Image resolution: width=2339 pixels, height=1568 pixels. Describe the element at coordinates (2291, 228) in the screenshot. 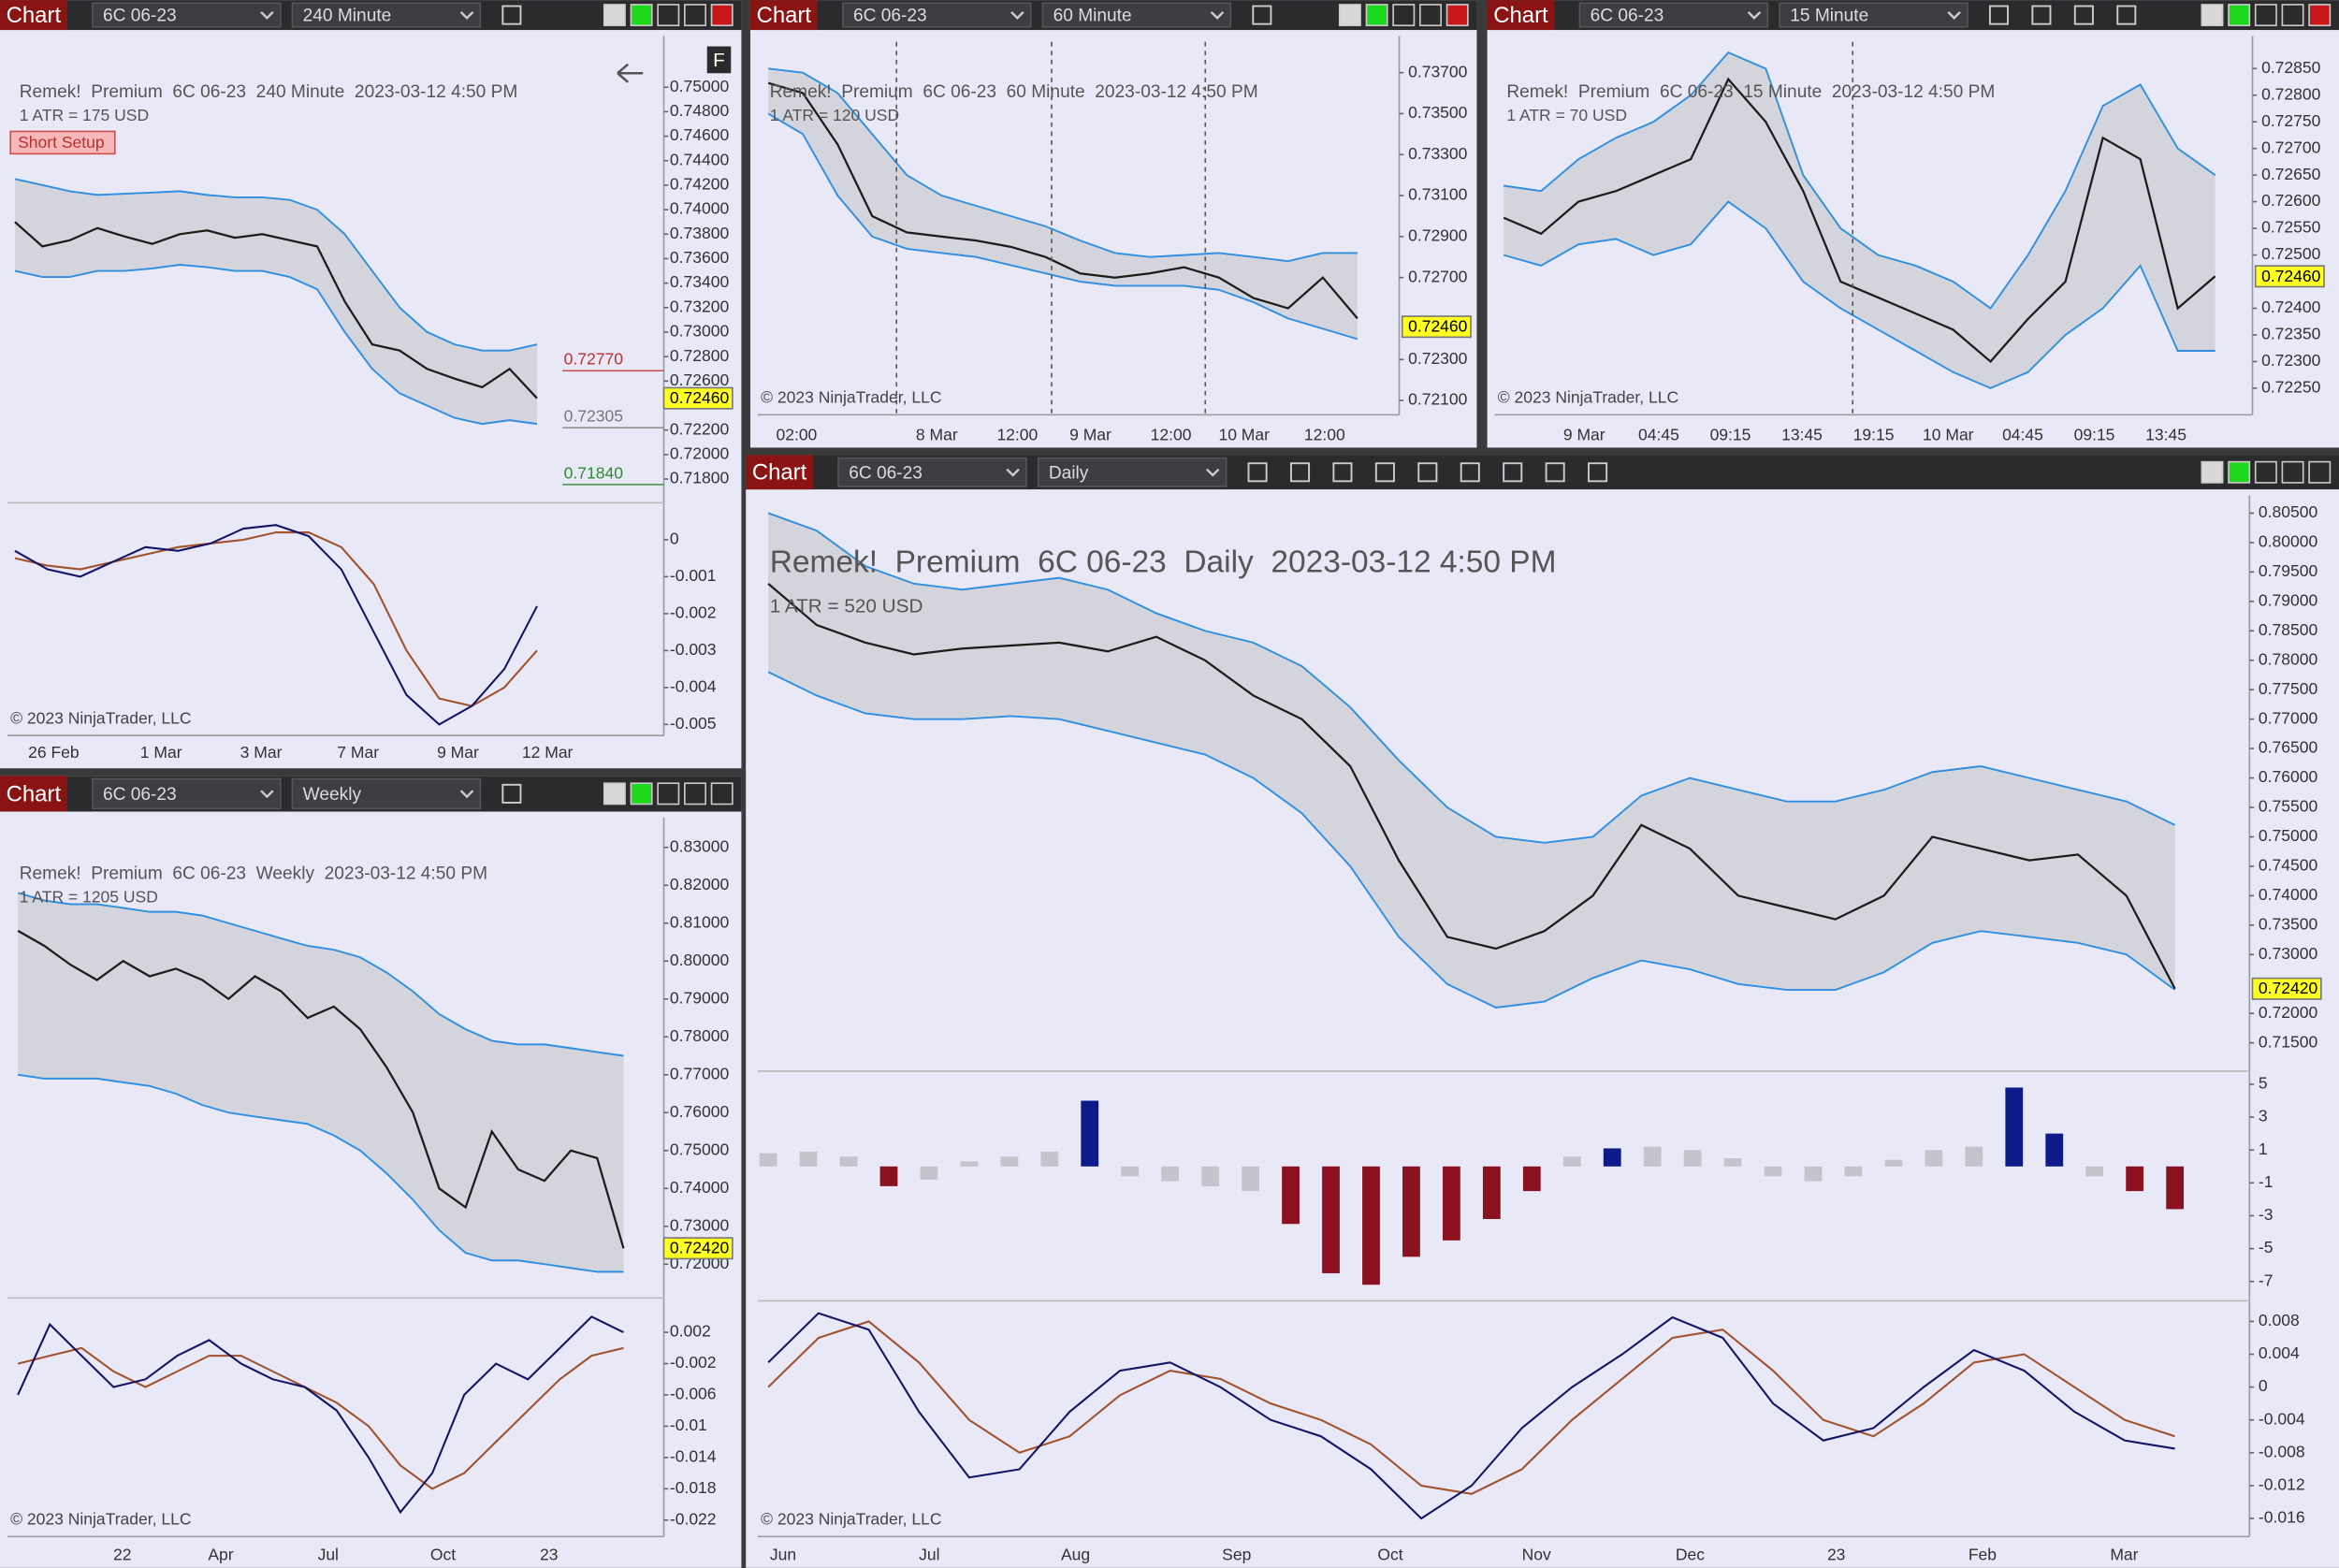

I see `y-tick-label: 0.72550` at that location.